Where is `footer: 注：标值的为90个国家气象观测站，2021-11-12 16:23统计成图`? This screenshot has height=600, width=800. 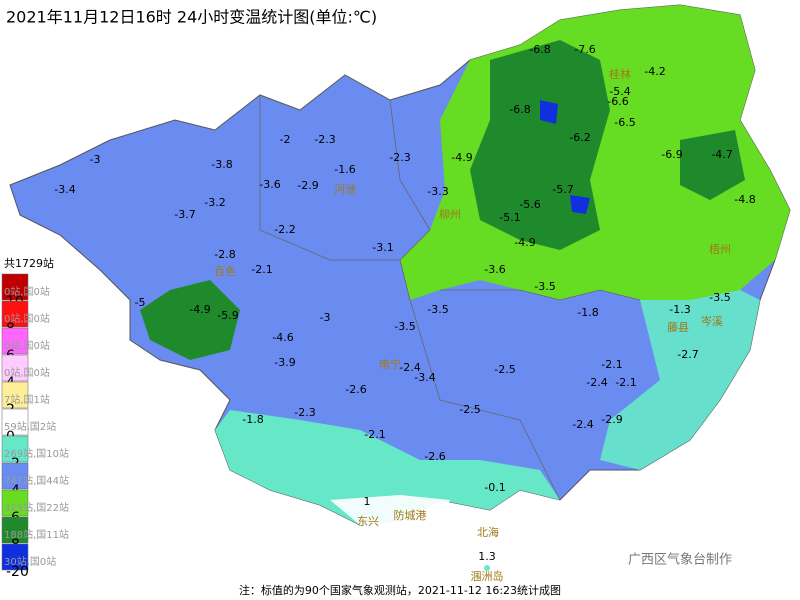 footer: 注：标值的为90个国家气象观测站，2021-11-12 16:23统计成图 is located at coordinates (400, 590).